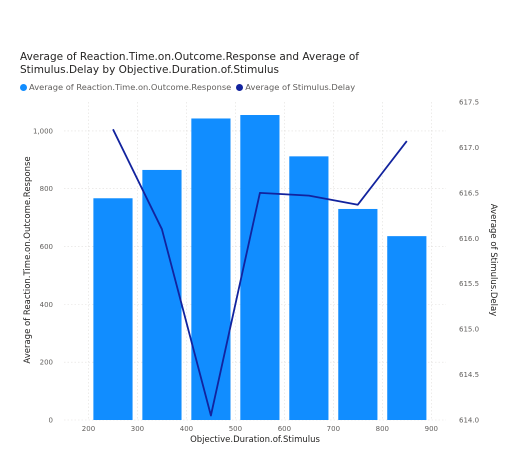 This screenshot has width=508, height=453. Describe the element at coordinates (46, 189) in the screenshot. I see `y-tick-label-left: 800` at that location.